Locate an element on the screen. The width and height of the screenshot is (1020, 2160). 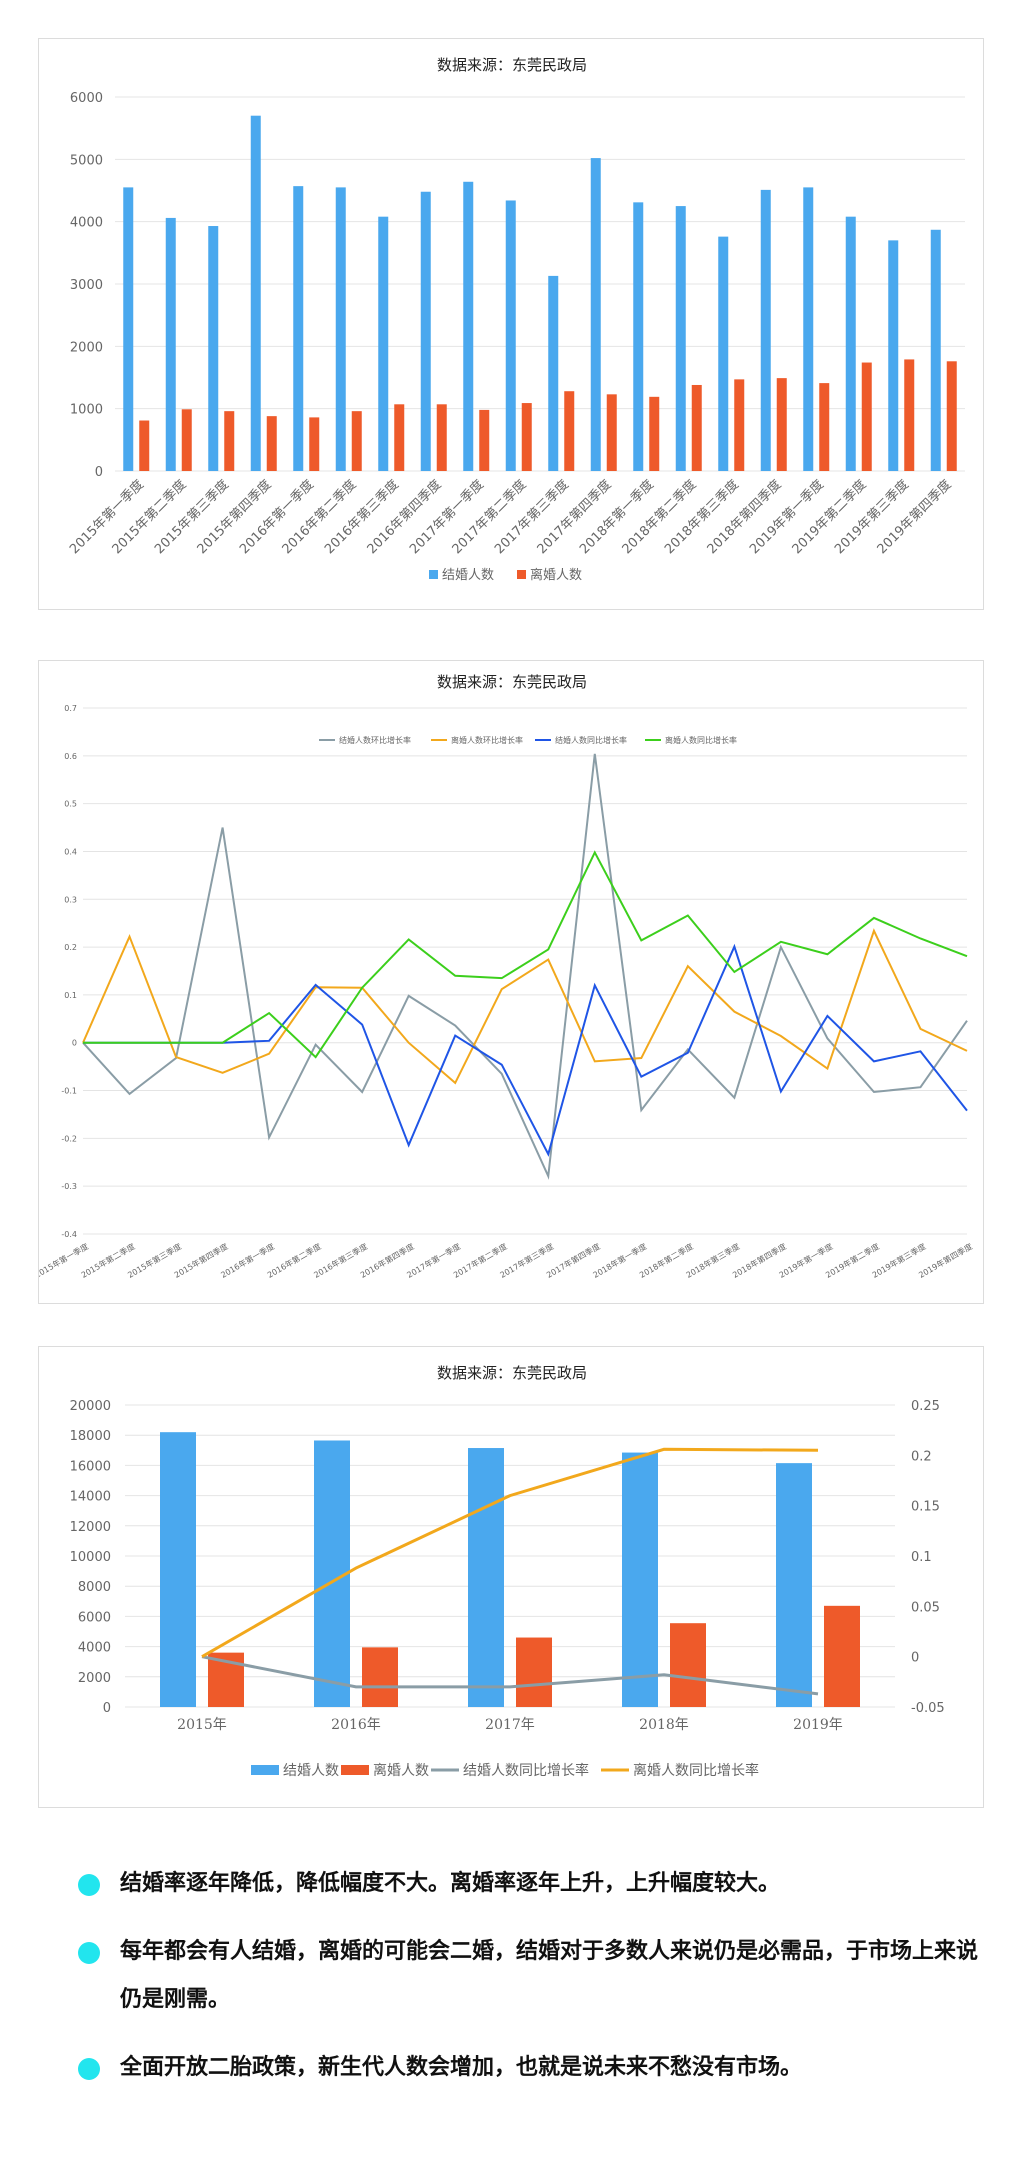
line-marriage-yoy is located at coordinates (510, 1675).